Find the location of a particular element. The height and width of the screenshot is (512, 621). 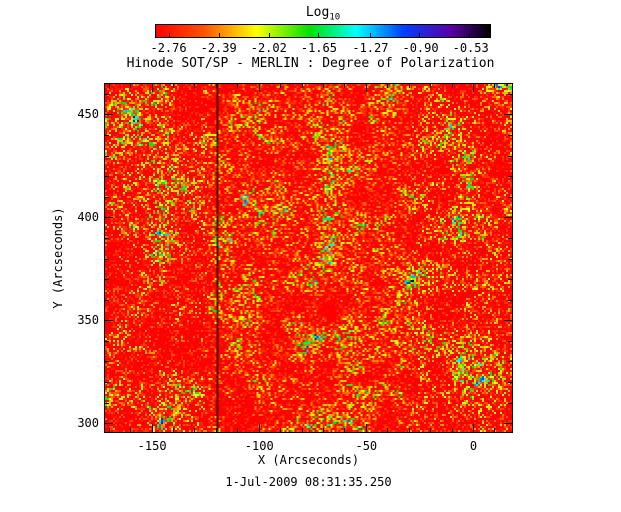

colorbar-tick-label: -1.27 is located at coordinates (370, 48).